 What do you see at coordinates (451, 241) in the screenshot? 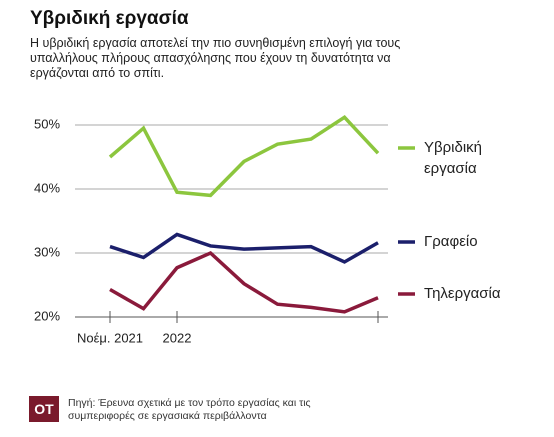
I see `legend-label: Γραφείο` at bounding box center [451, 241].